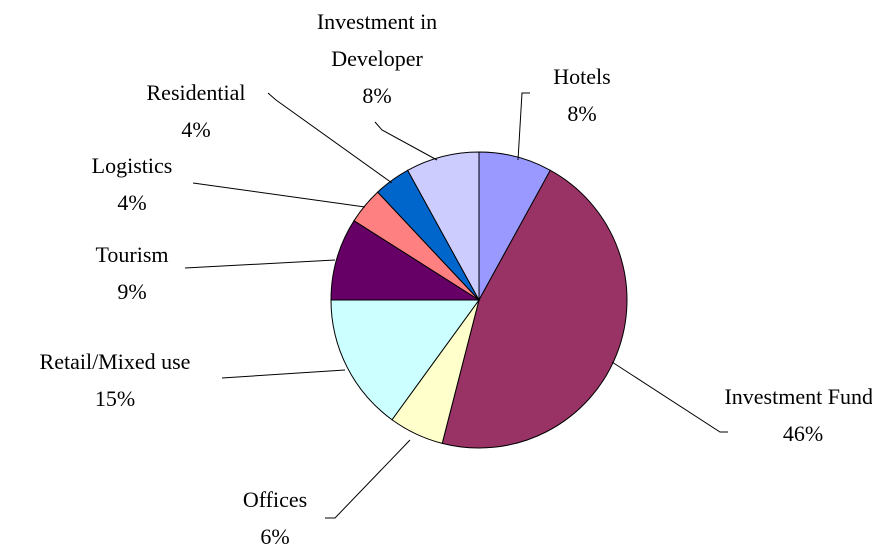  Describe the element at coordinates (275, 499) in the screenshot. I see `category-label: Offices` at that location.